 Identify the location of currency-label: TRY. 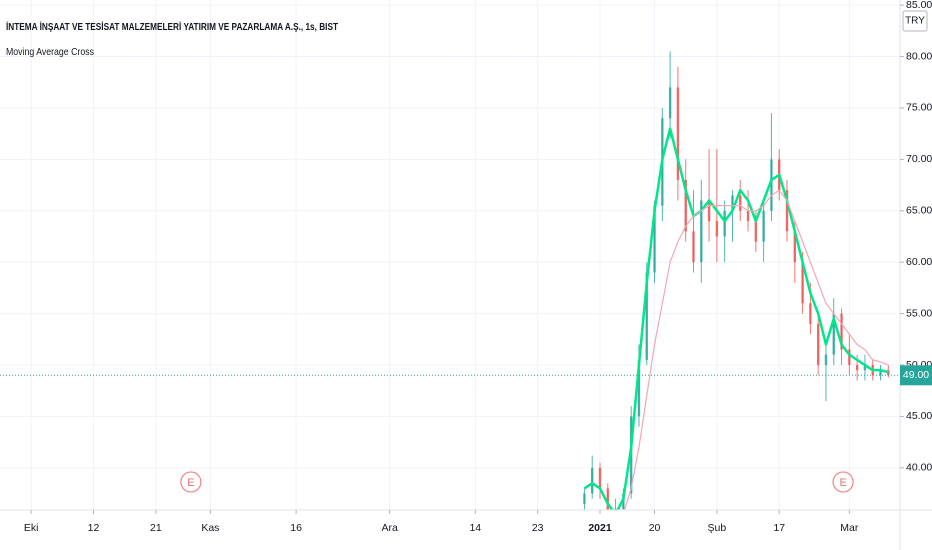
(915, 21).